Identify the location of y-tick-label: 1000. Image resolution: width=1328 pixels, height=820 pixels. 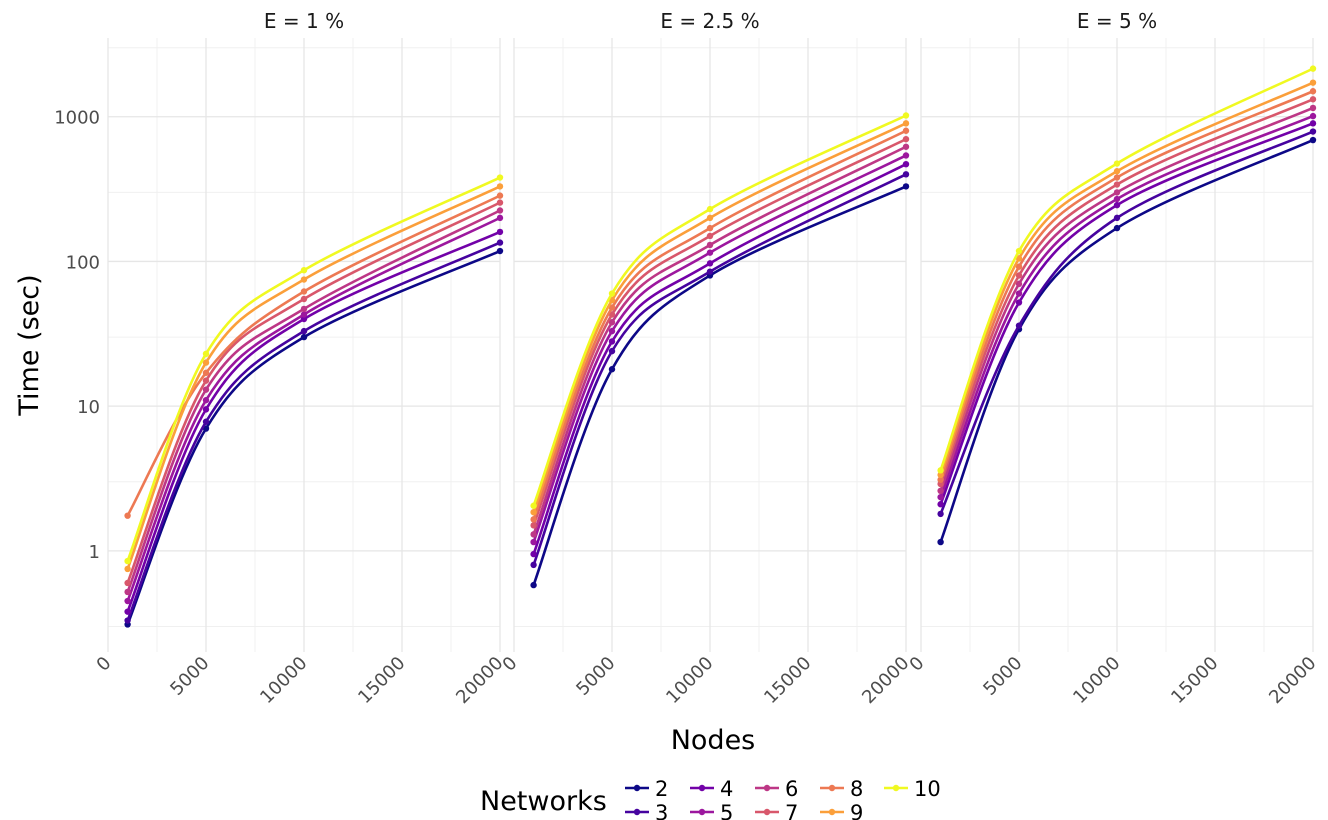
(77, 118).